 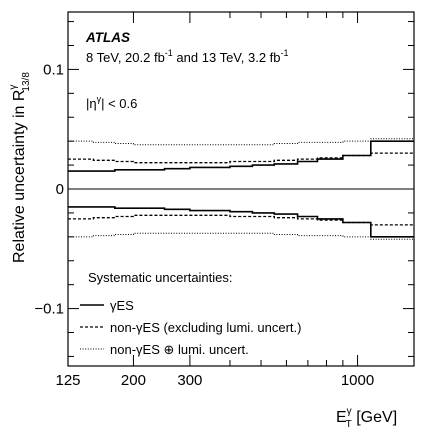 What do you see at coordinates (241, 236) in the screenshot?
I see `series-2-down-step` at bounding box center [241, 236].